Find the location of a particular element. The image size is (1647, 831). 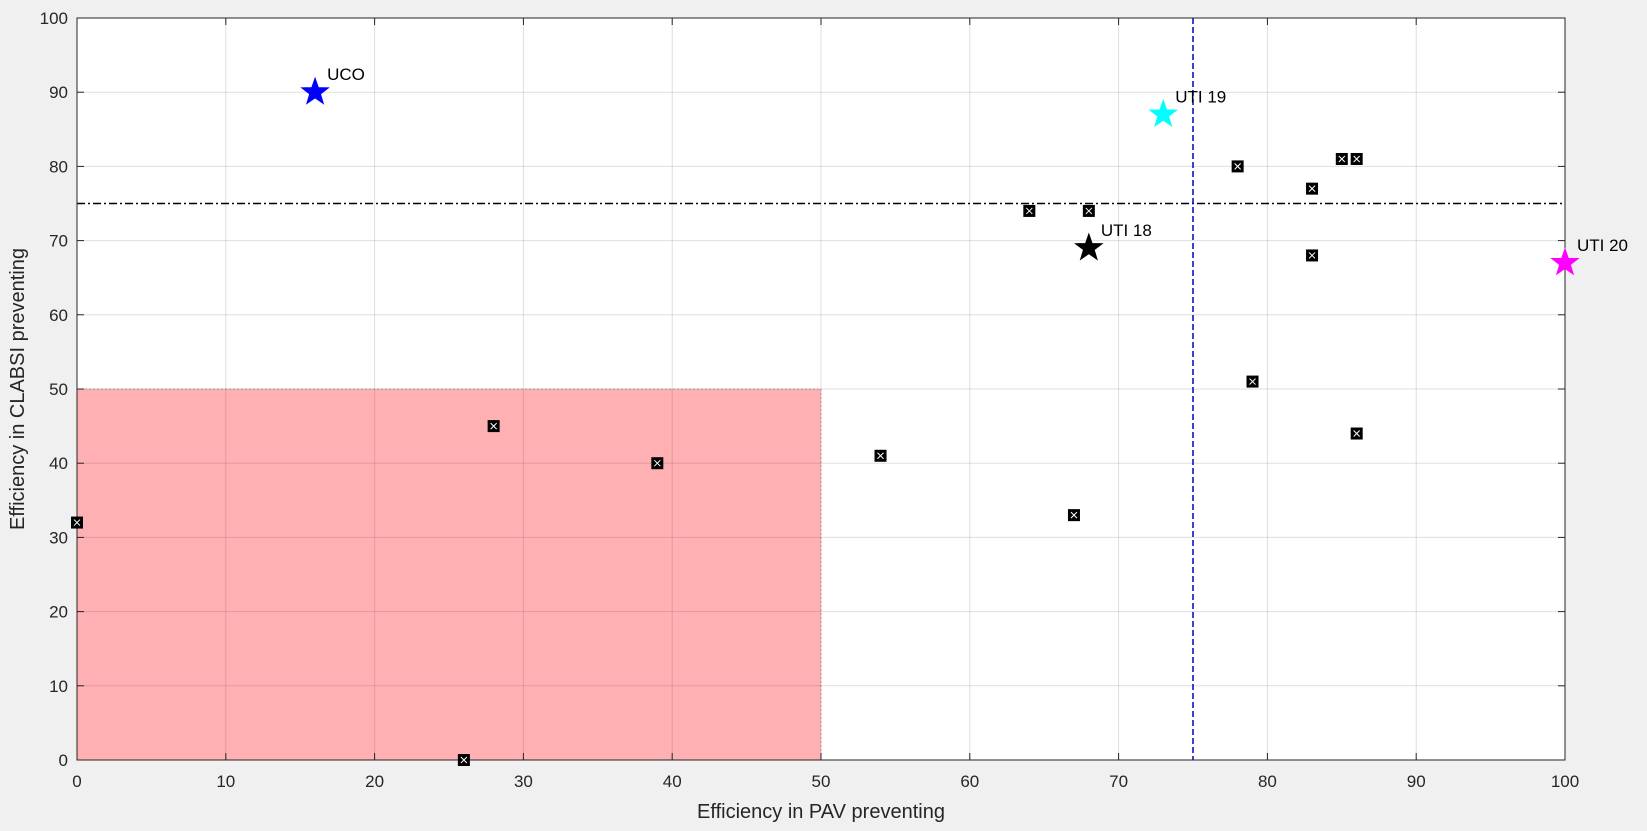

y-tick-label: 60 is located at coordinates (58, 315).